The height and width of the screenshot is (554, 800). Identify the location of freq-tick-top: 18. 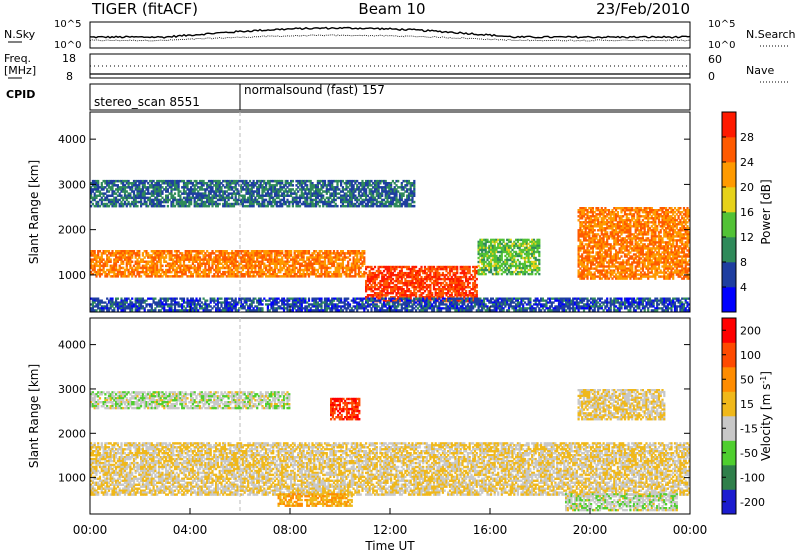
(69, 58).